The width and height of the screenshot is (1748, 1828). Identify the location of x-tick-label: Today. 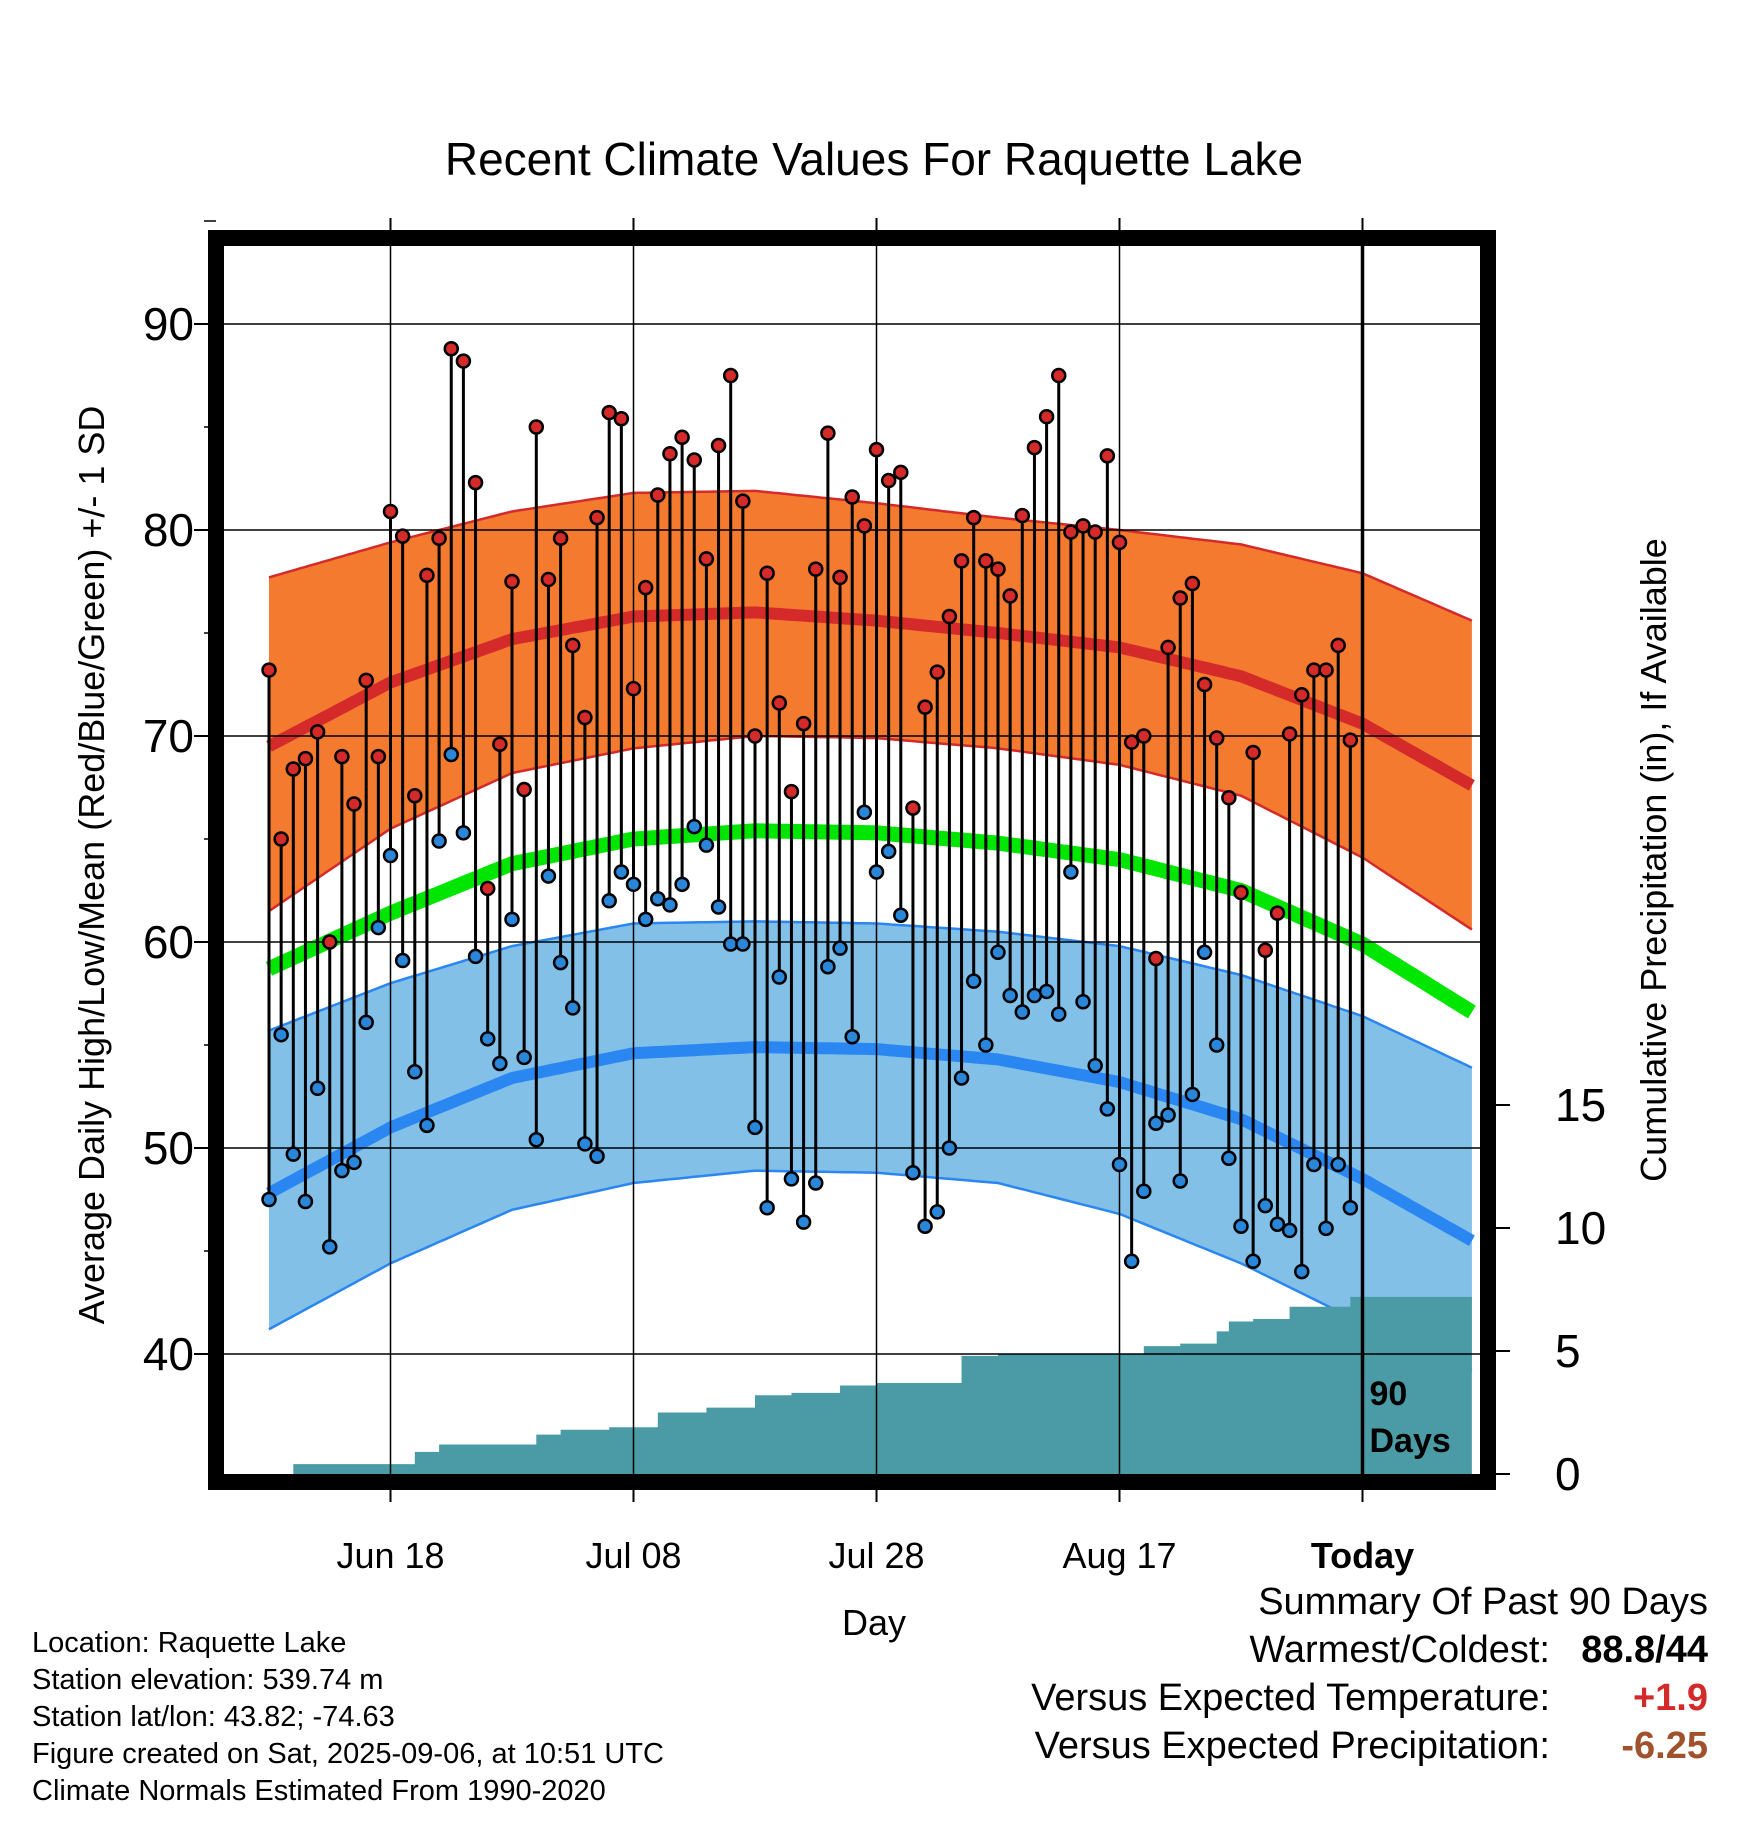
(1362, 1555).